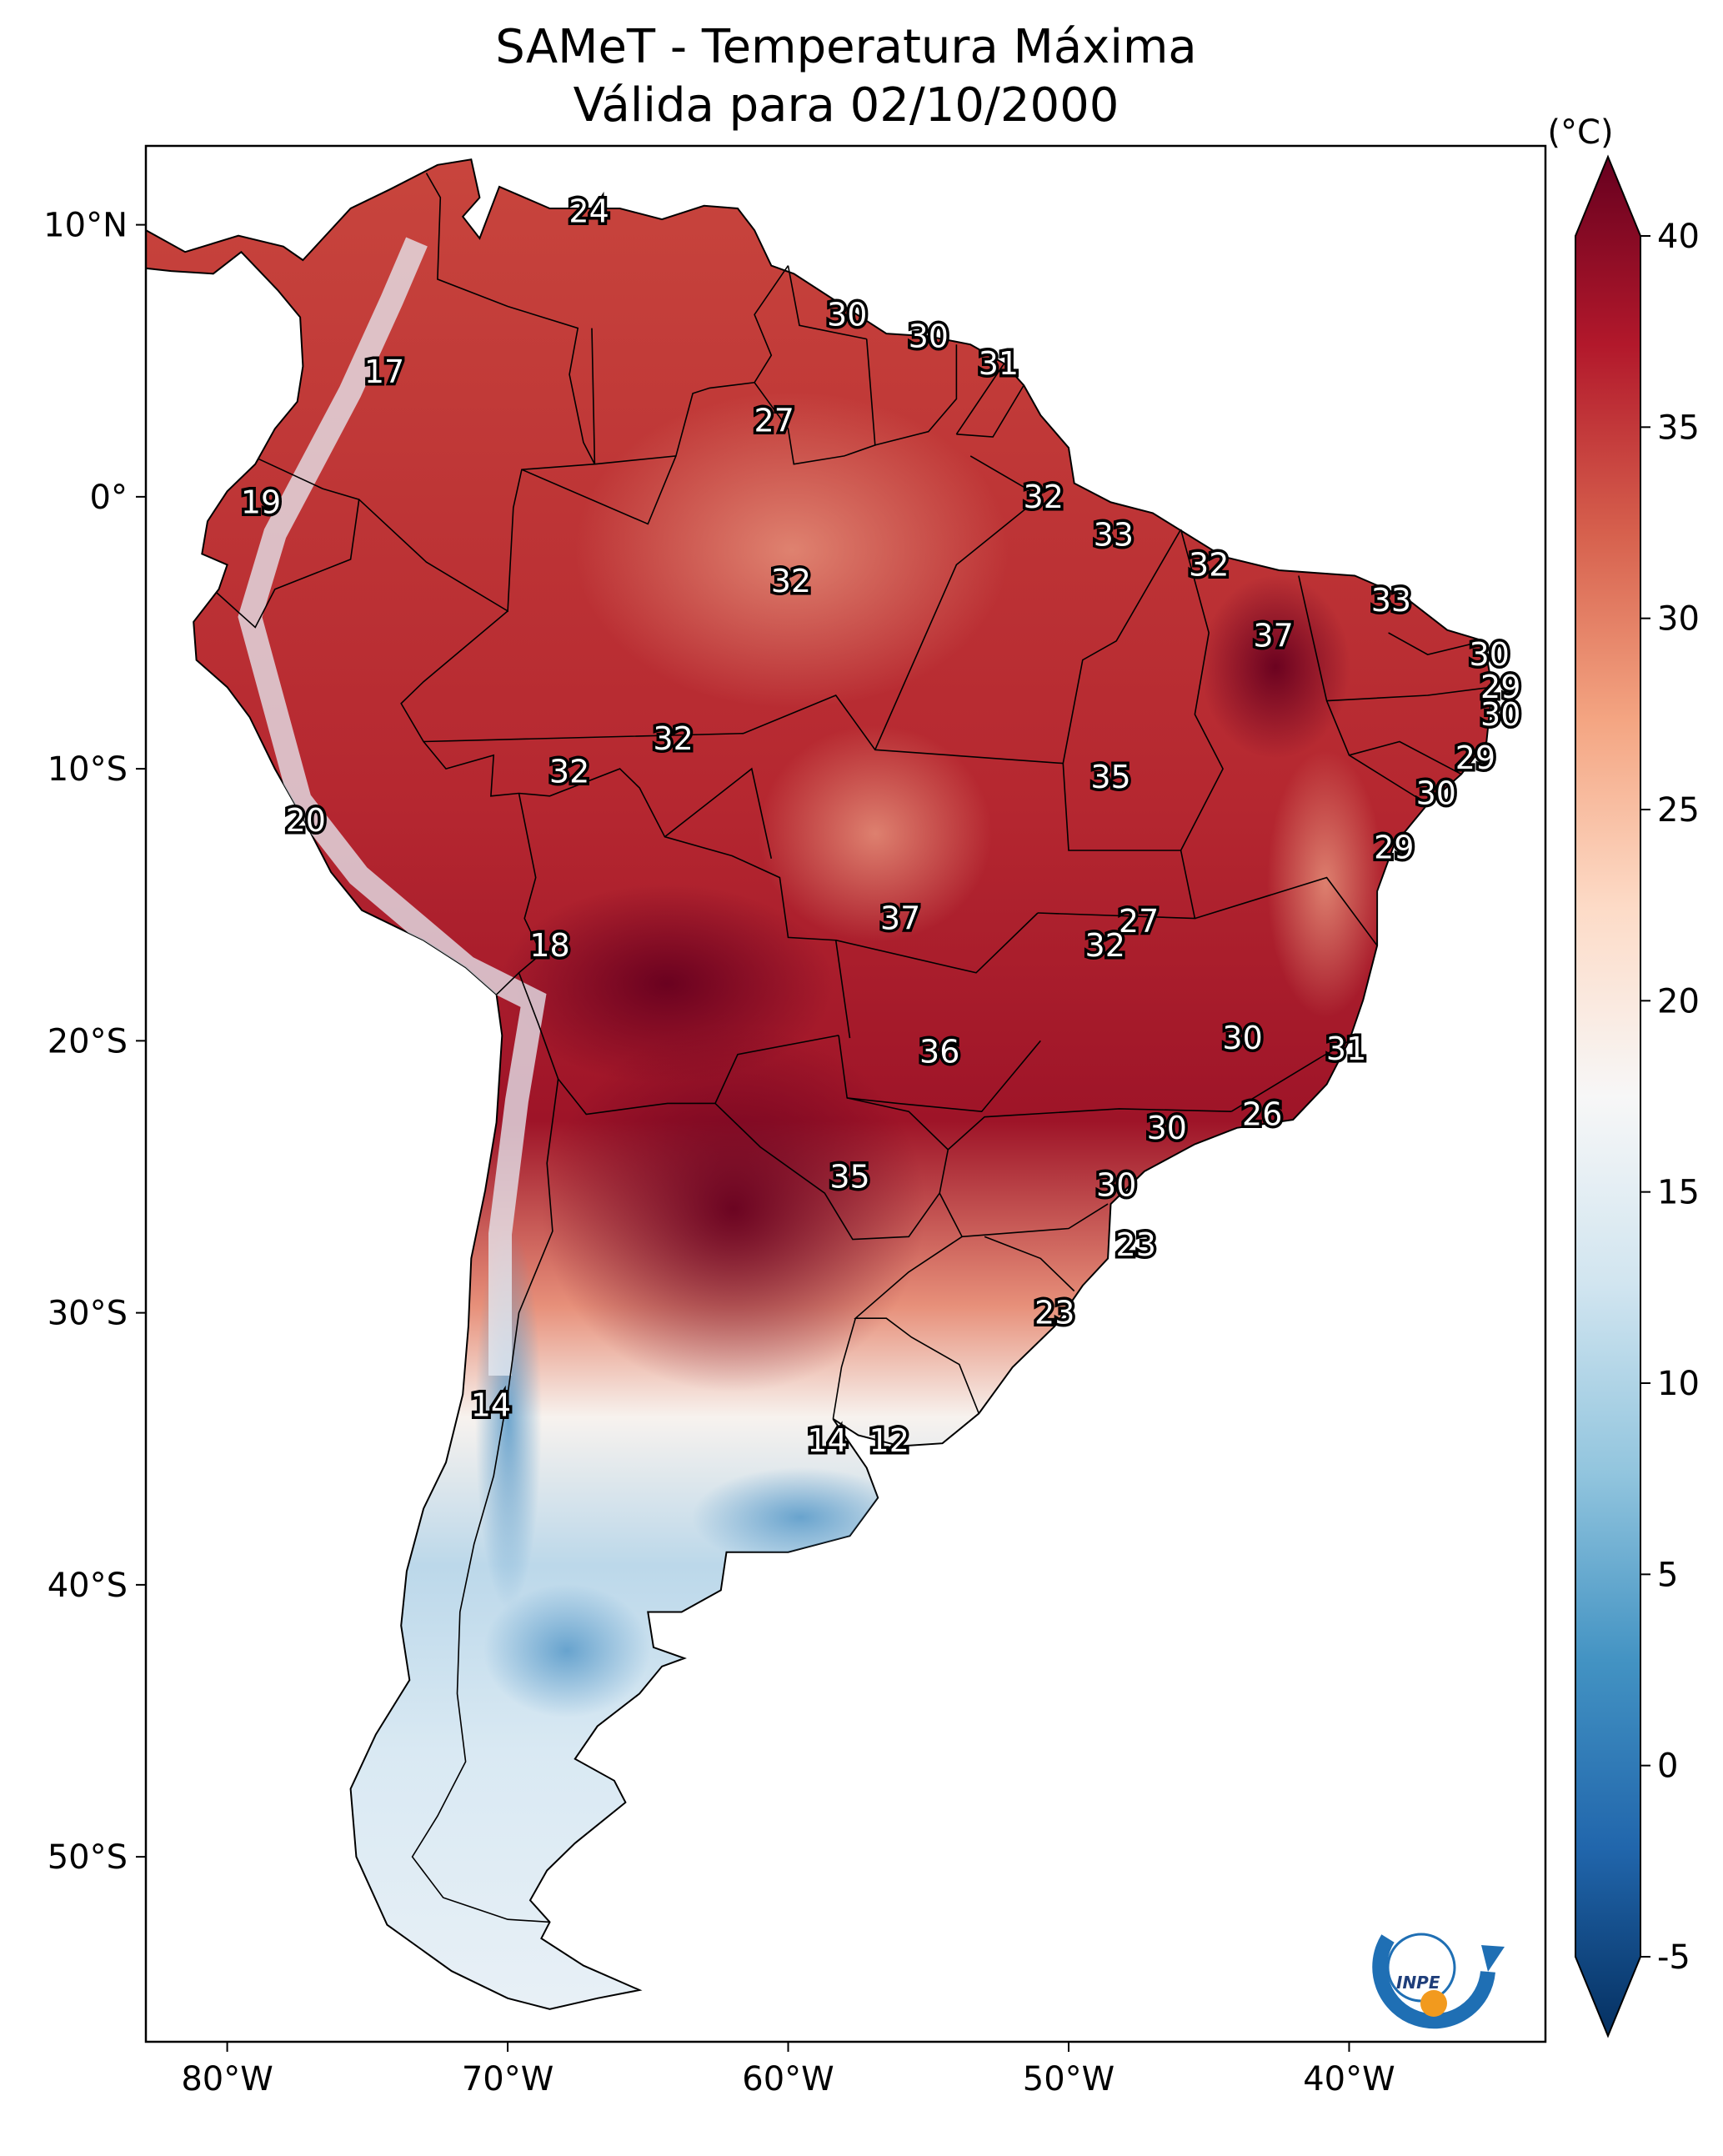  What do you see at coordinates (88, 769) in the screenshot?
I see `lat-tick-label: 10°S` at bounding box center [88, 769].